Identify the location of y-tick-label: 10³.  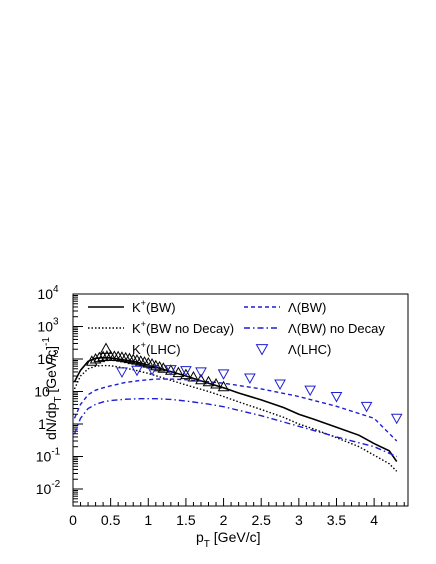
(48, 326).